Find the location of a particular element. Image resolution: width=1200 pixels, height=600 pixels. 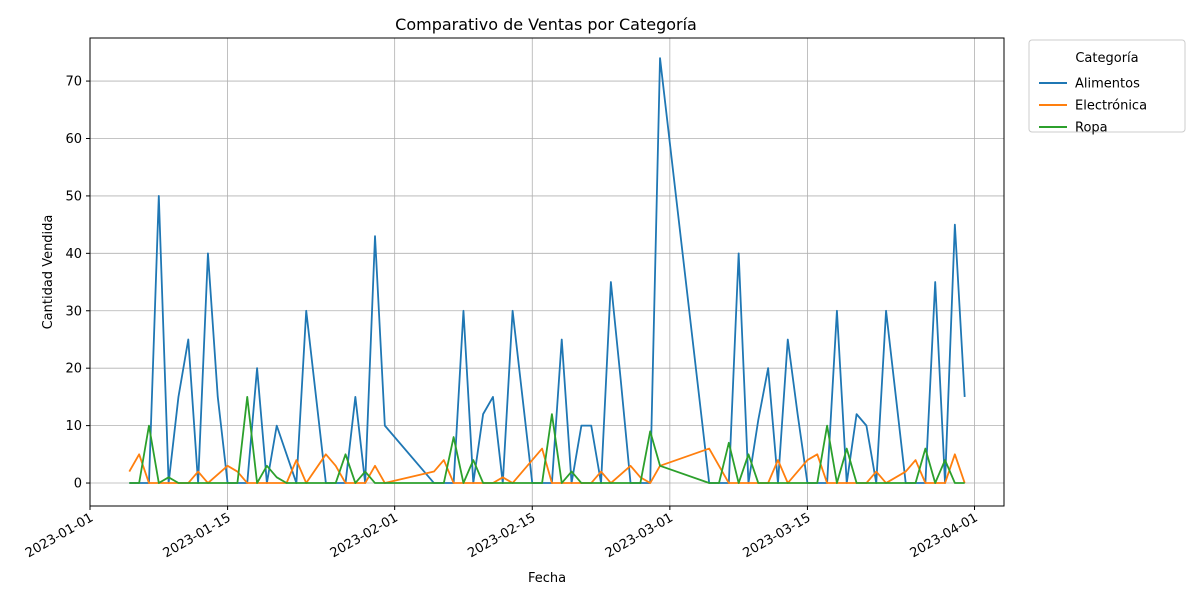

y-tick-label: 0 is located at coordinates (78, 484).